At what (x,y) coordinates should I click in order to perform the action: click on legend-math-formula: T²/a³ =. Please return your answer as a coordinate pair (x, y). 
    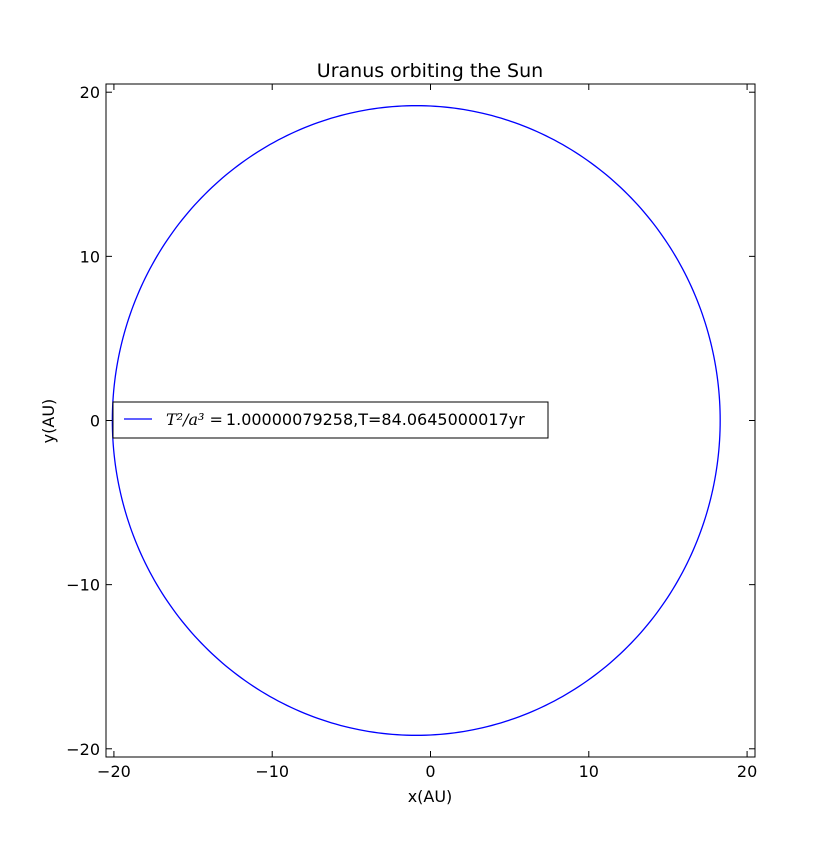
    Looking at the image, I should click on (194, 419).